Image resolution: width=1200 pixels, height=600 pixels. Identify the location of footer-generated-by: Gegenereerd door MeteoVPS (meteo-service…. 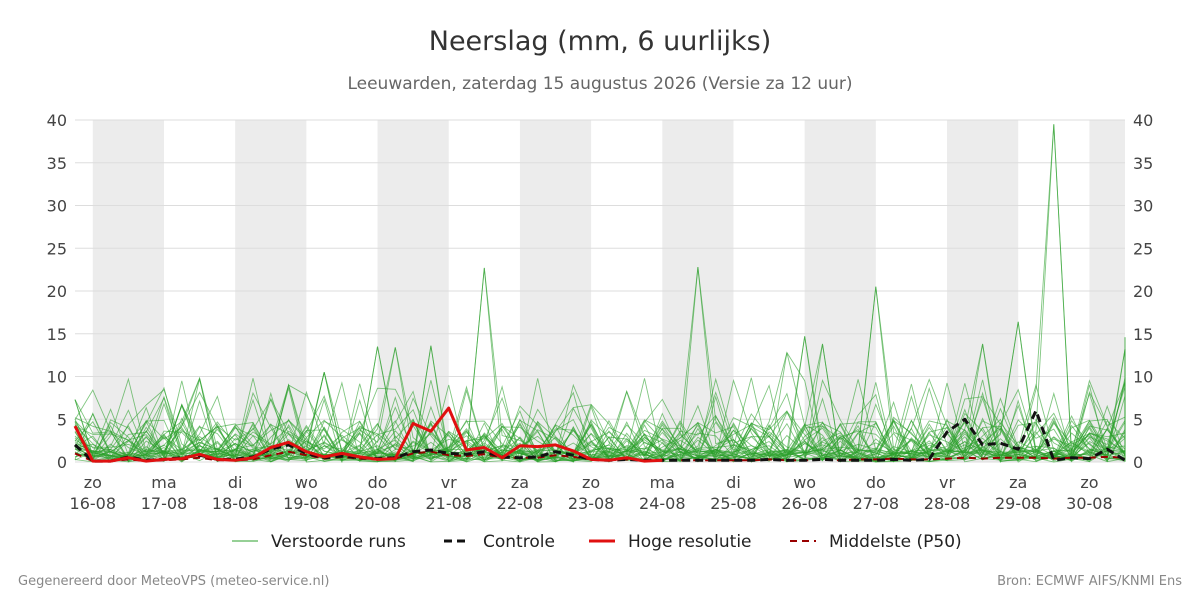
(173, 581).